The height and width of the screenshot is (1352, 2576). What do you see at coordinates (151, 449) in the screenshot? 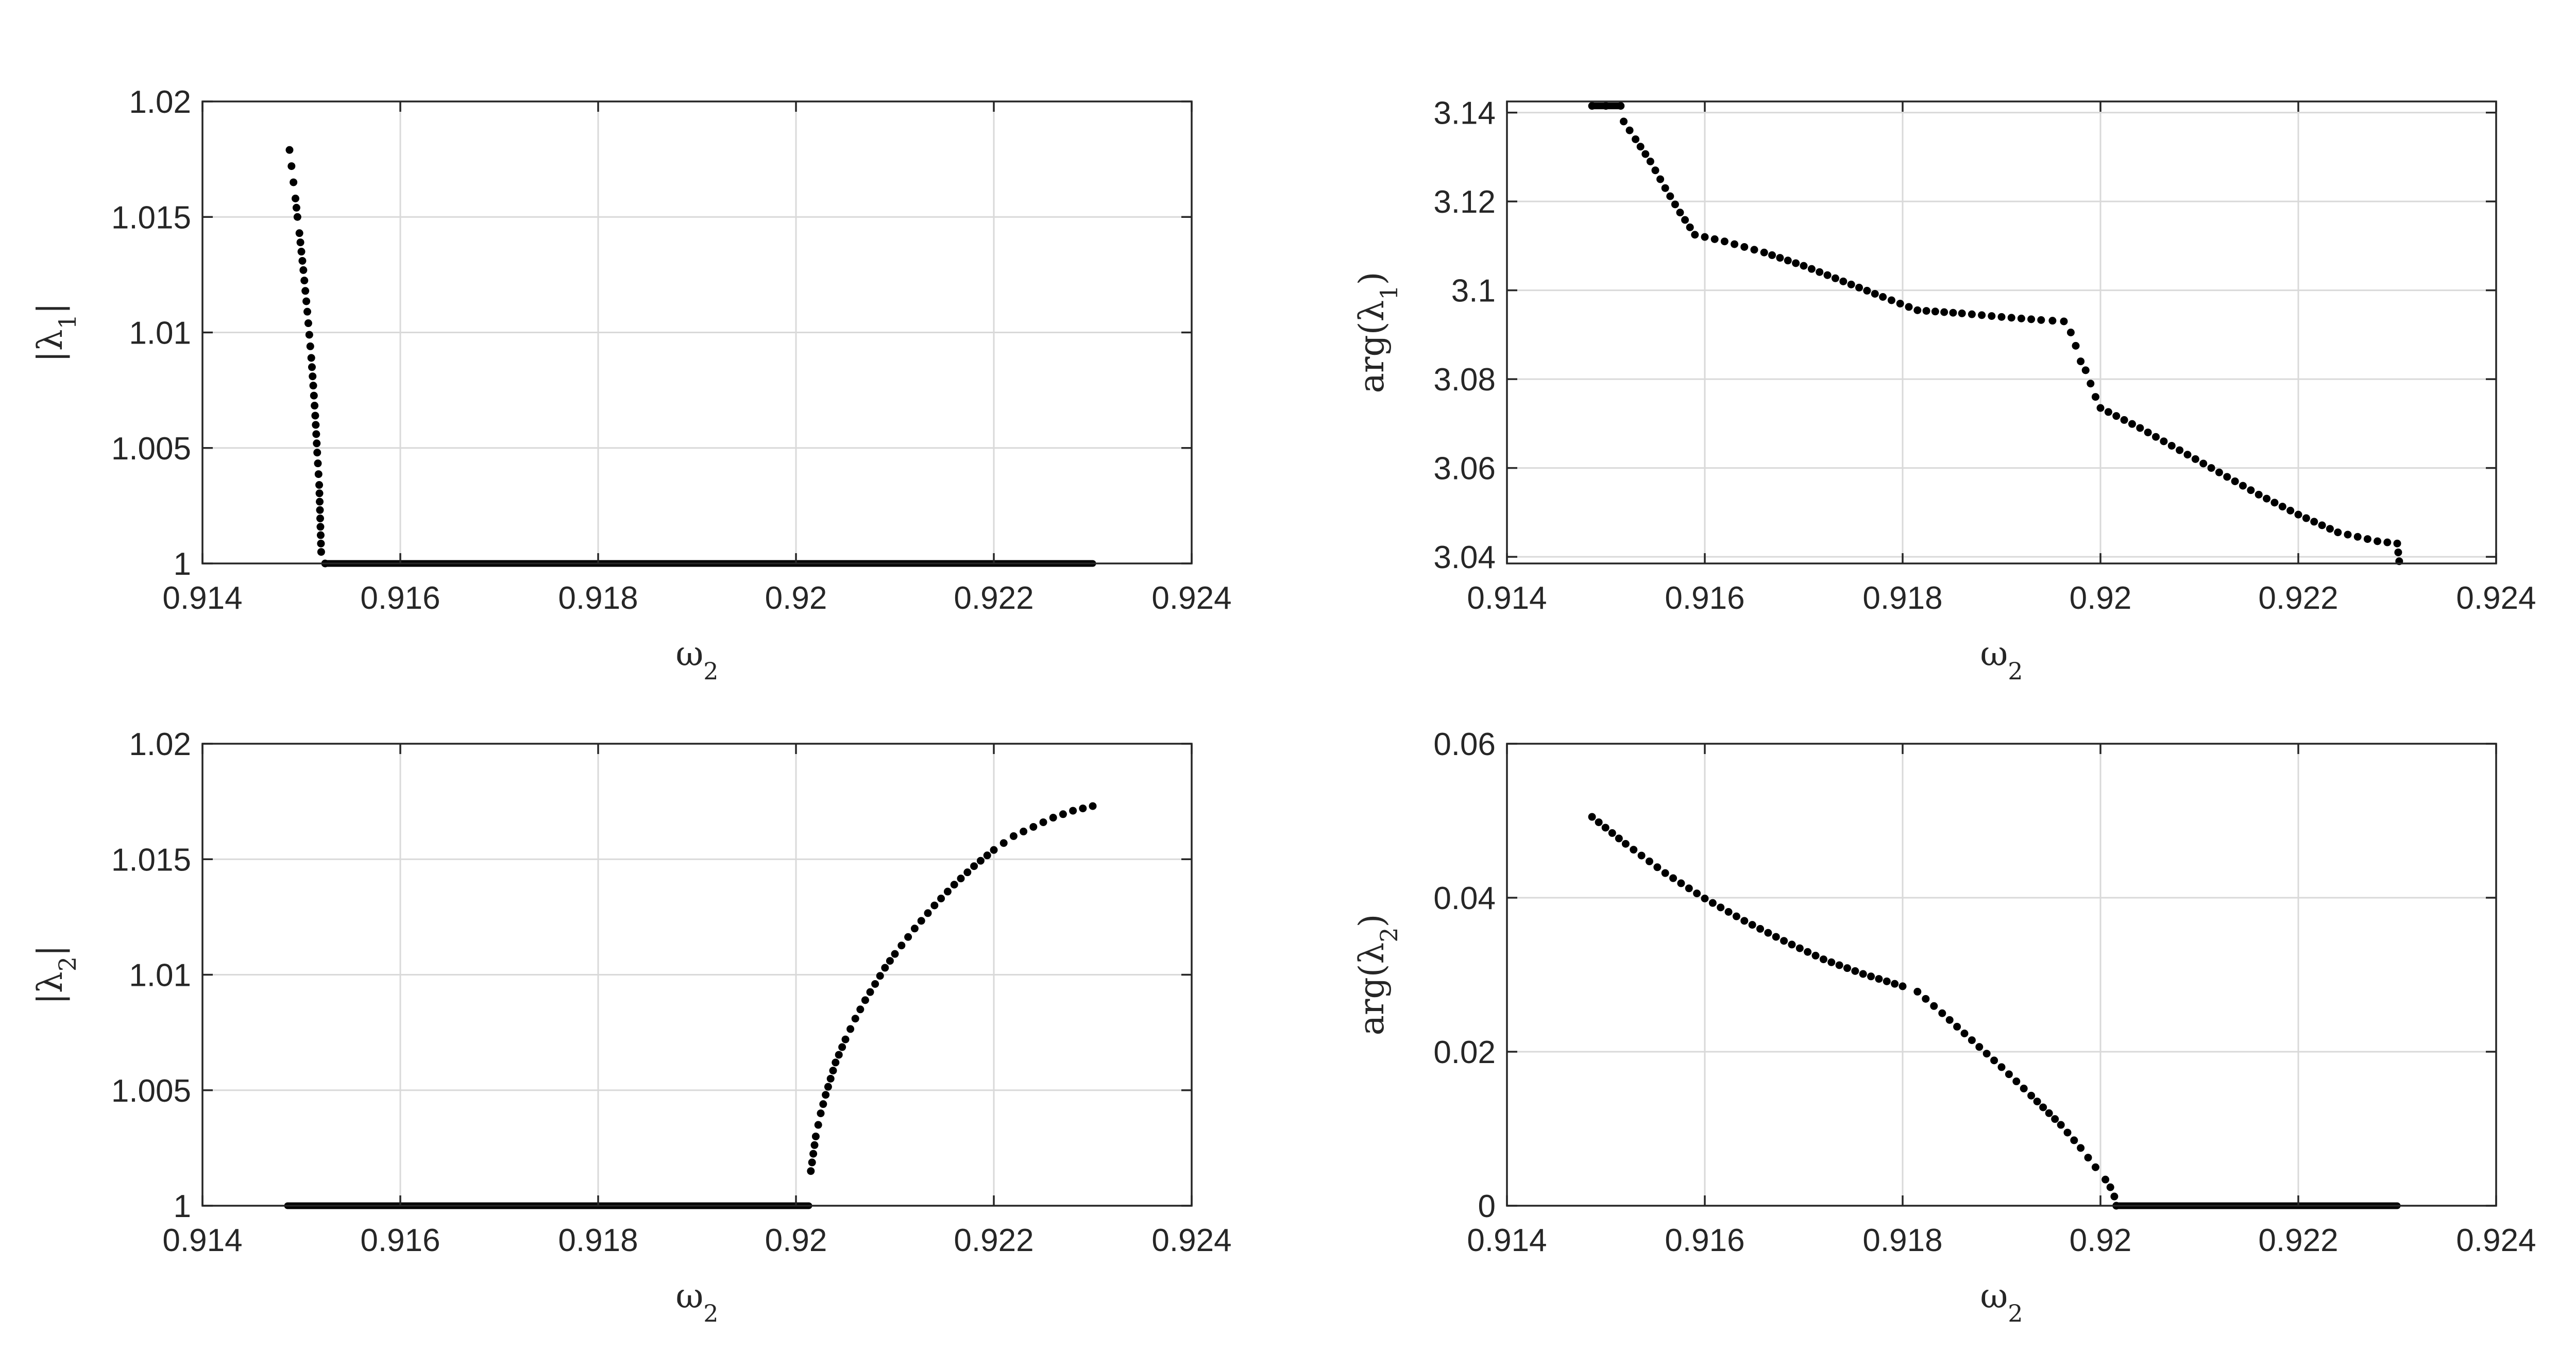
I see `y-tick-label: 1.005` at bounding box center [151, 449].